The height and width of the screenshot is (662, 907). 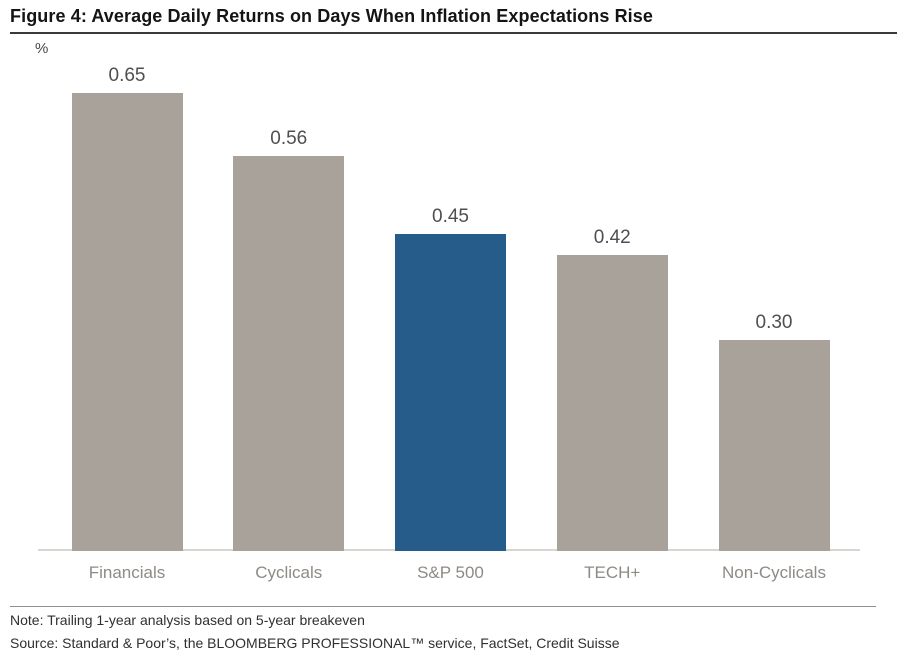 I want to click on footnote-divider, so click(x=443, y=606).